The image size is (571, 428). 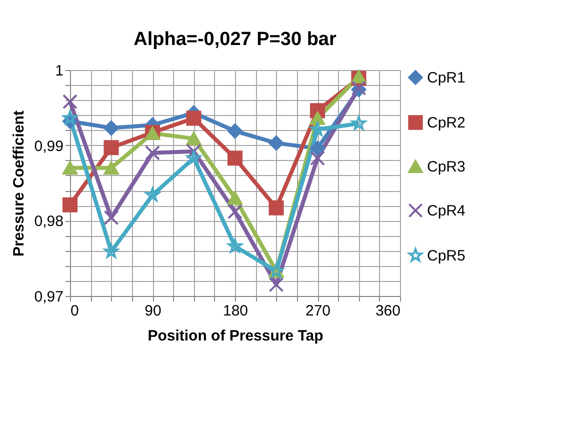 What do you see at coordinates (49, 297) in the screenshot?
I see `y-tick-label: 0,97` at bounding box center [49, 297].